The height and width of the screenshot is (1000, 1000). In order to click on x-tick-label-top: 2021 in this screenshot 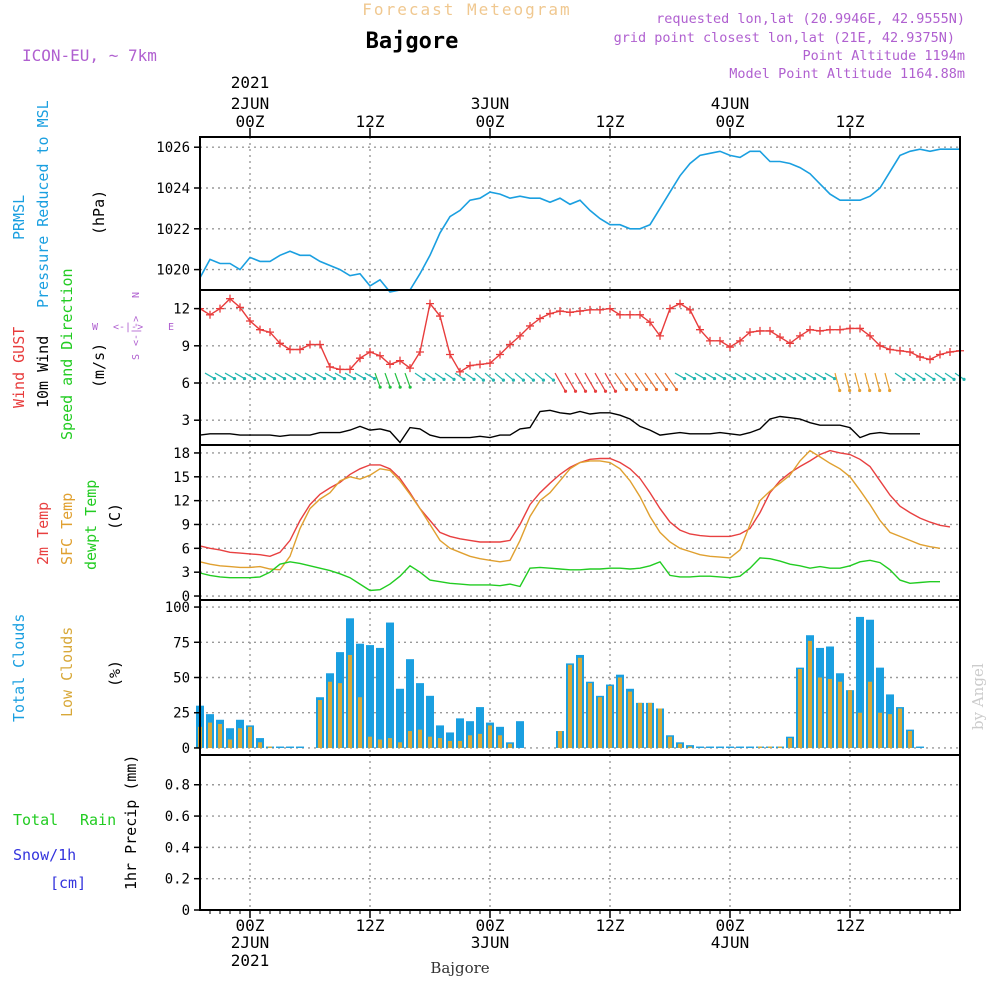, I will do `click(250, 82)`.